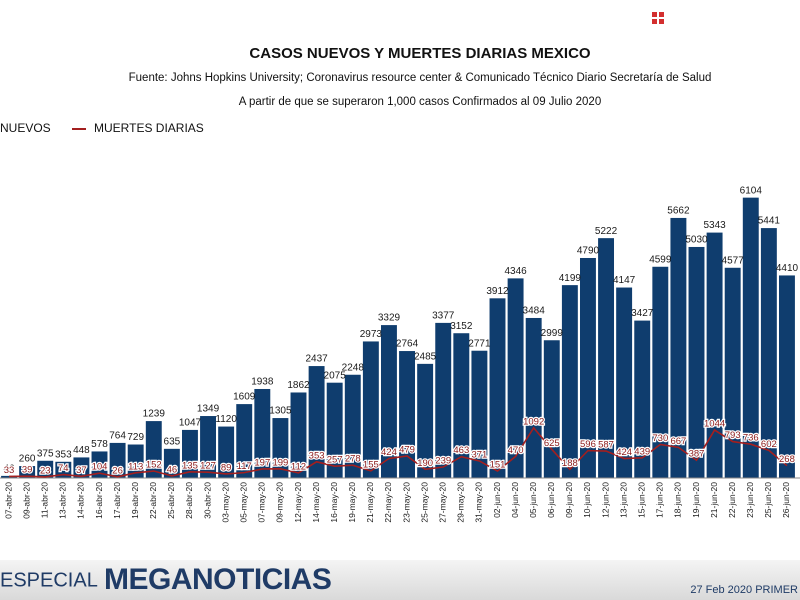 This screenshot has height=600, width=800. I want to click on data-label: 4346, so click(515, 271).